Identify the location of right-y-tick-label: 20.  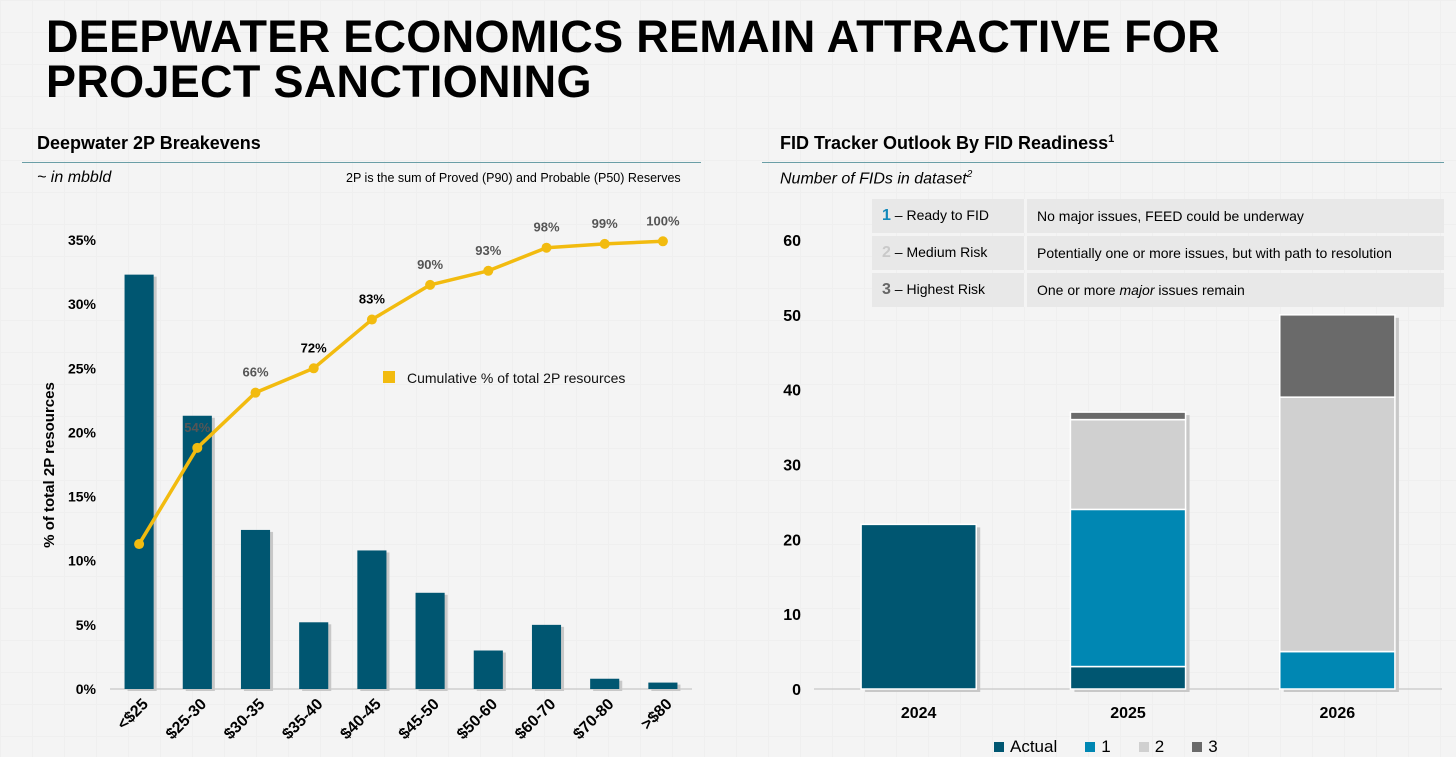
(792, 540).